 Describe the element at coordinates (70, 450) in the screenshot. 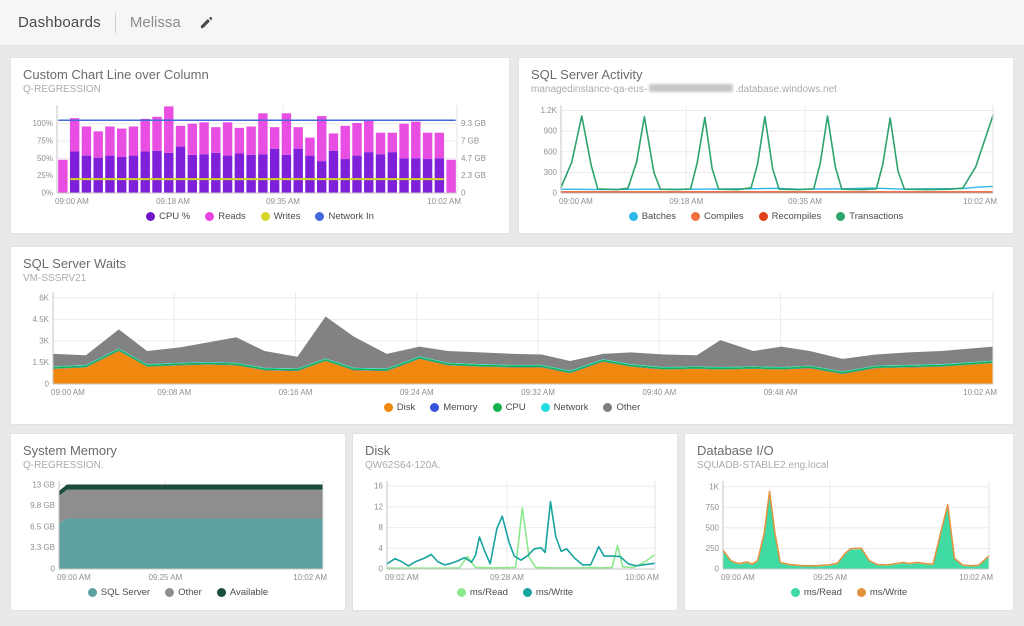

I see `panel-title: System Memory` at that location.